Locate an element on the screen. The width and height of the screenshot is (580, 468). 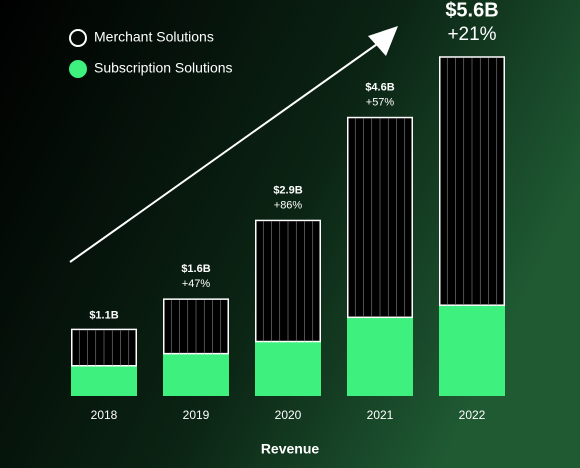
chart-title: Revenue is located at coordinates (290, 449).